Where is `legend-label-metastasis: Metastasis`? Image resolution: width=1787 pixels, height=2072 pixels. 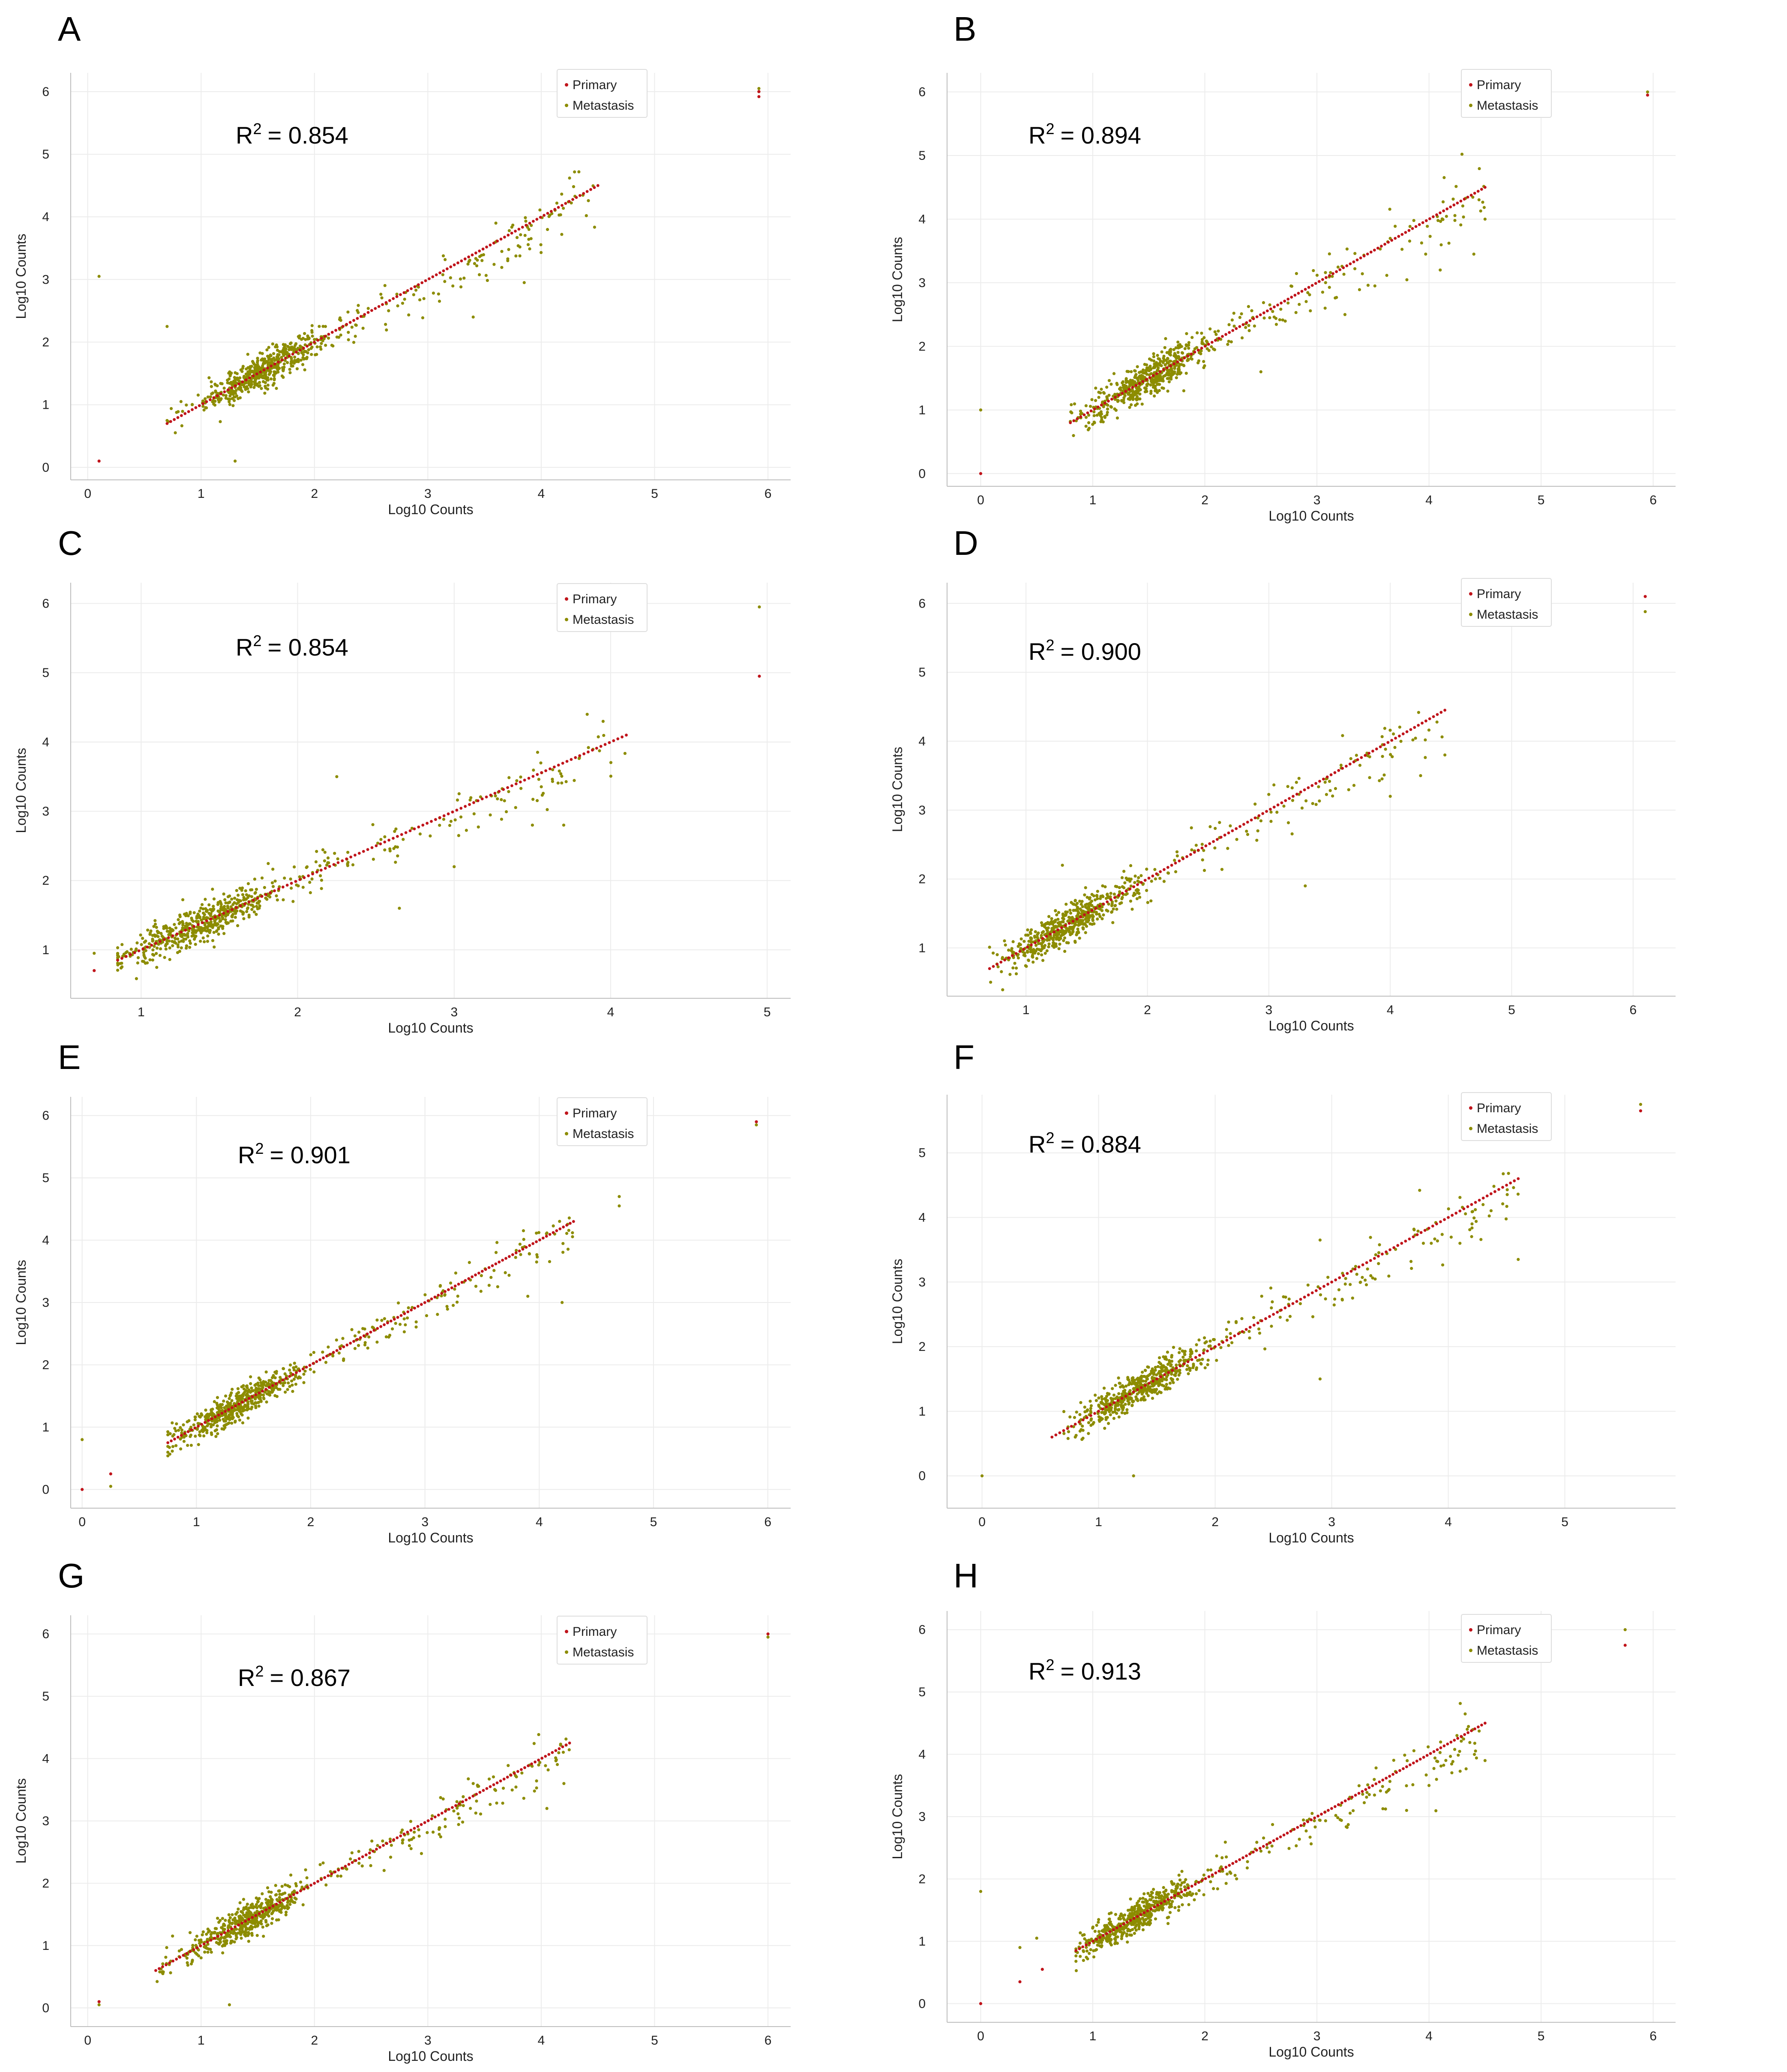
legend-label-metastasis: Metastasis is located at coordinates (1507, 615).